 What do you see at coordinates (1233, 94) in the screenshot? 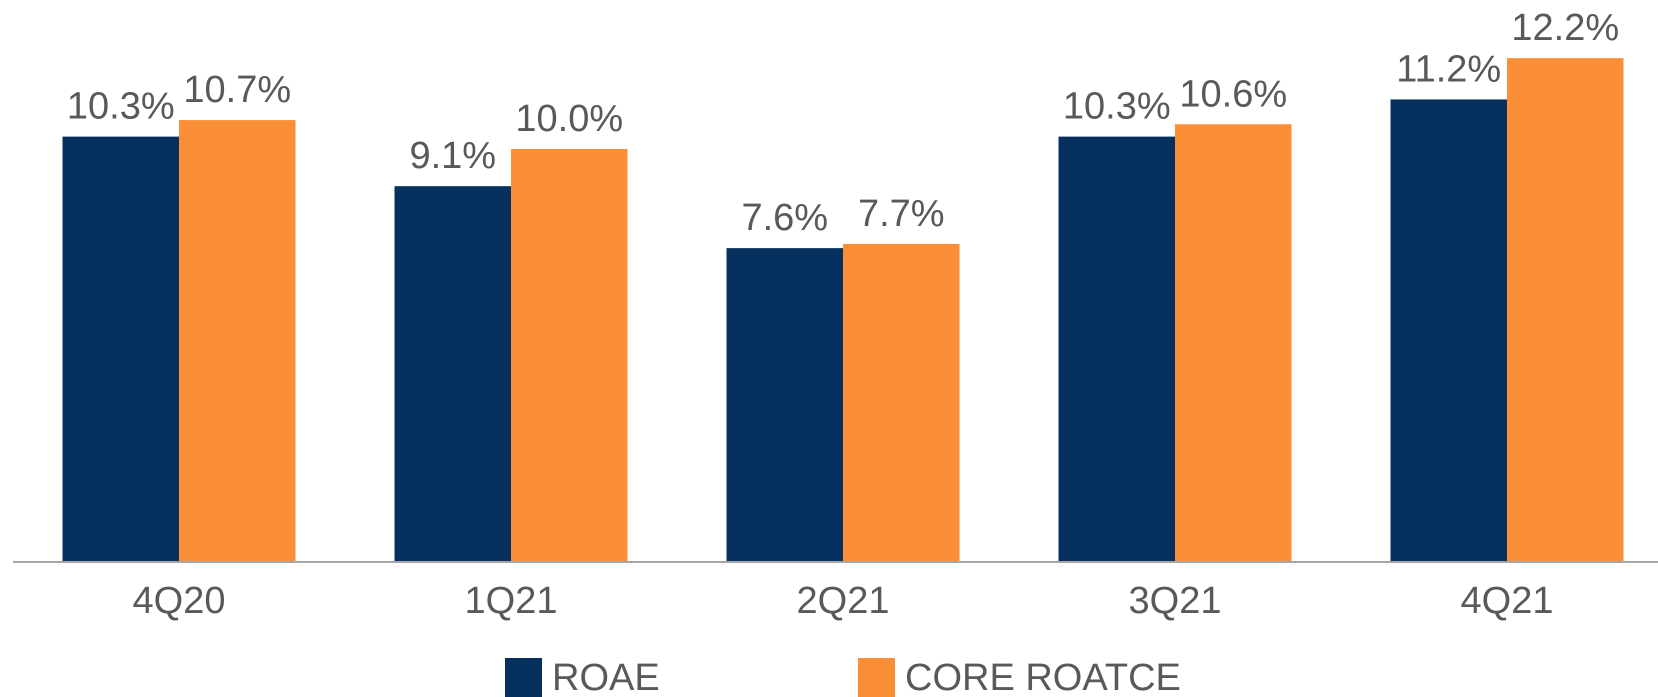
I see `data-label: 10.6%` at bounding box center [1233, 94].